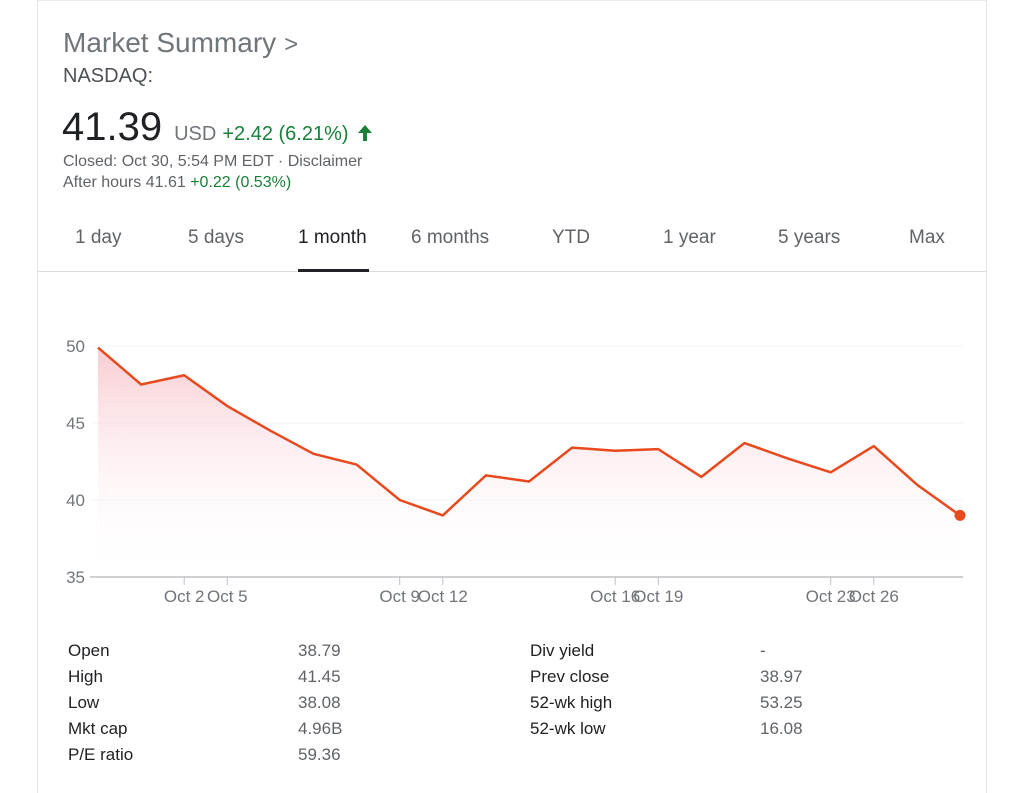 The height and width of the screenshot is (793, 1009). Describe the element at coordinates (809, 237) in the screenshot. I see `tab-5-years: 5 years` at that location.